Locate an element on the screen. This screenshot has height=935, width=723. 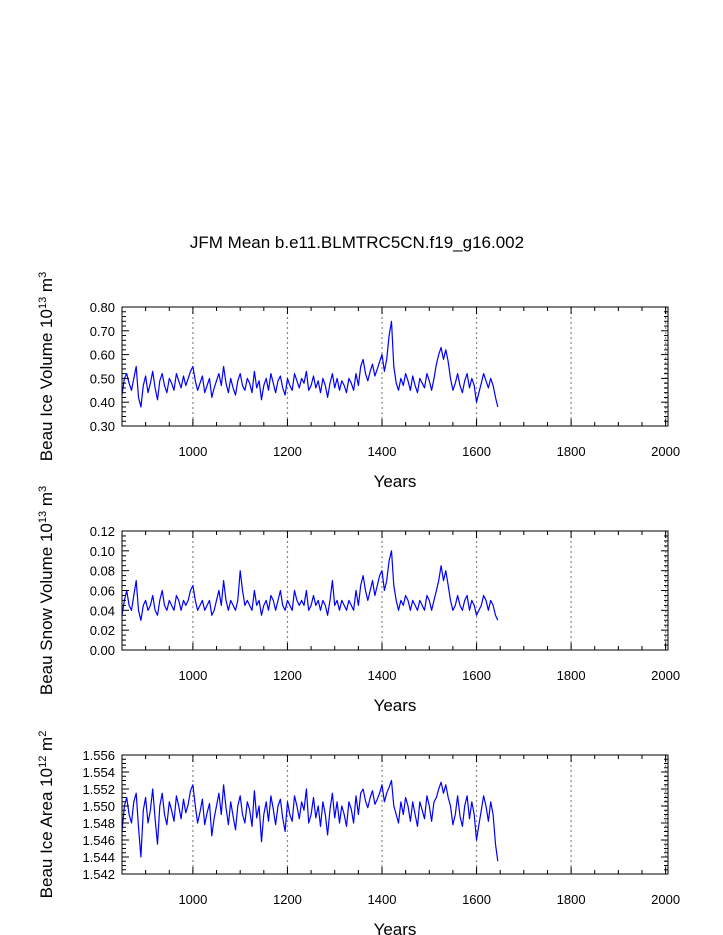
y-tick-label: 0.04 is located at coordinates (102, 610).